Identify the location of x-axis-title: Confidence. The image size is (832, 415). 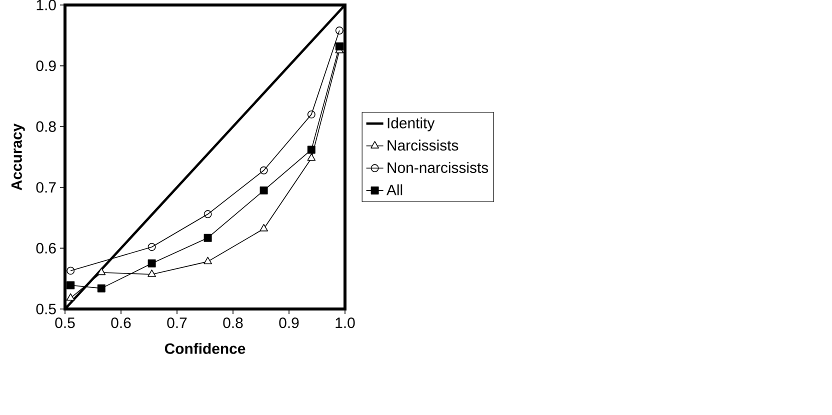
(205, 348).